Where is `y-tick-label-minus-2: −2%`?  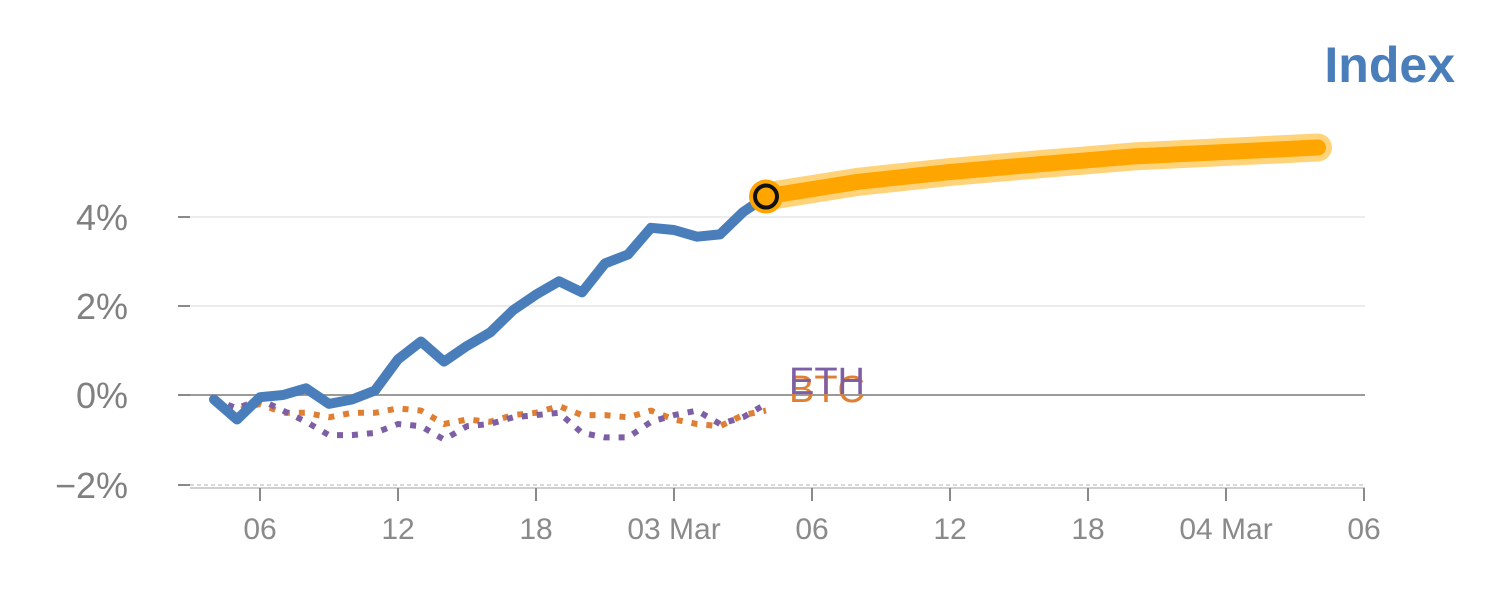 y-tick-label-minus-2: −2% is located at coordinates (91, 485).